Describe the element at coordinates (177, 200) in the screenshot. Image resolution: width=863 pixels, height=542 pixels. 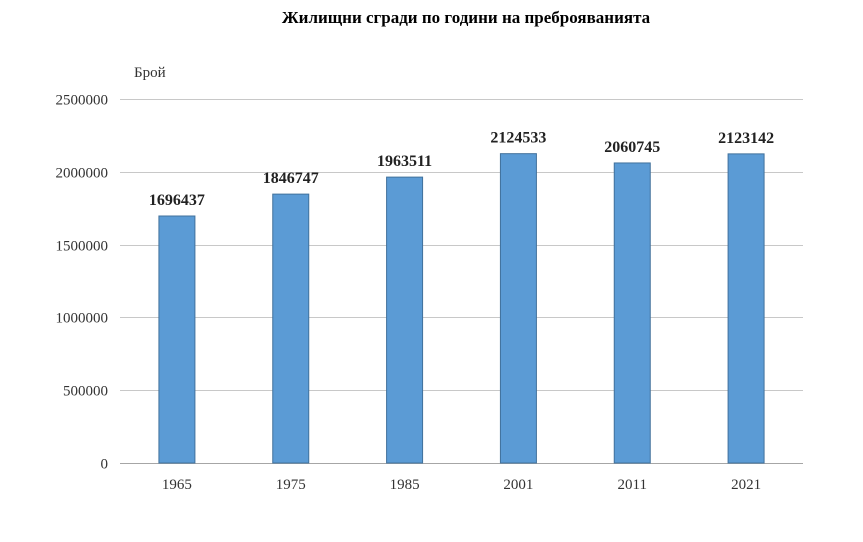
I see `data-label: 1696437` at that location.